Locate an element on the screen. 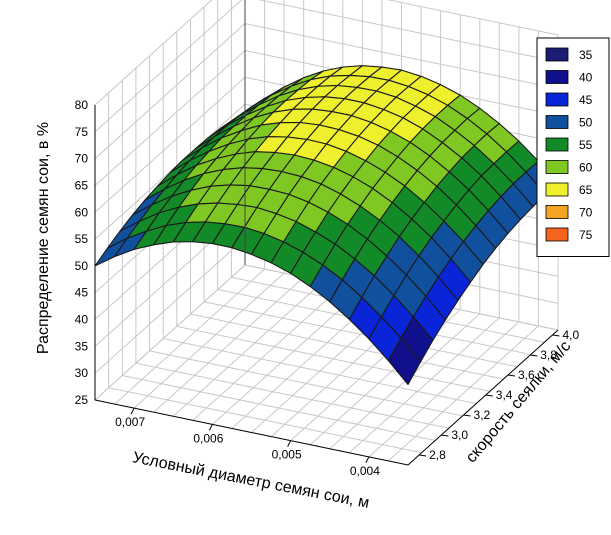 This screenshot has width=611, height=535. z-axis-title: Распределение семян сои, в % is located at coordinates (43, 238).